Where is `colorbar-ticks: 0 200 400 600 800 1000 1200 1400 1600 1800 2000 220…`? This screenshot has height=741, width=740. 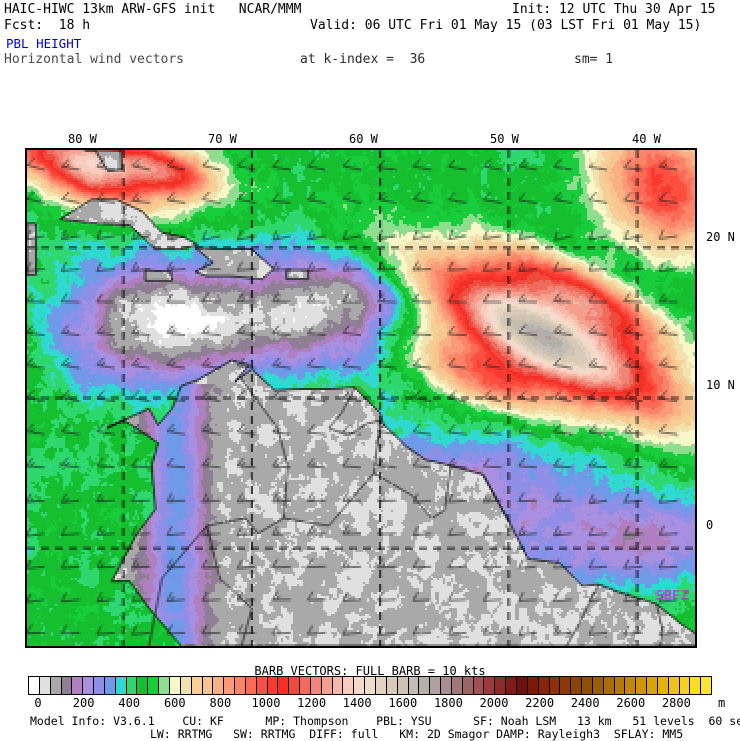
colorbar-ticks: 0 200 400 600 800 1000 1200 1400 1600 1800 2000 220… is located at coordinates (370, 704).